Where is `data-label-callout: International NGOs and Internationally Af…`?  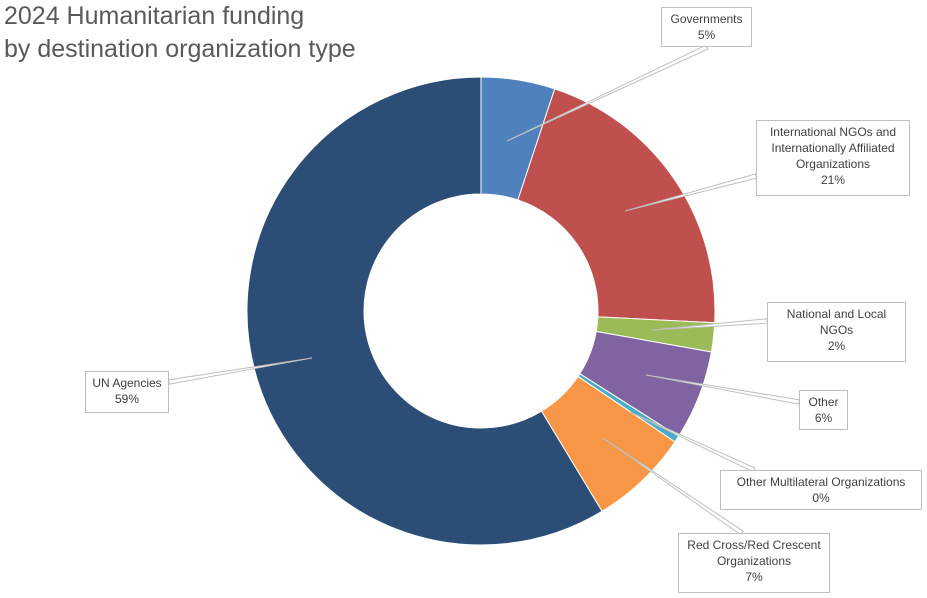
data-label-callout: International NGOs and Internationally Af… is located at coordinates (833, 158).